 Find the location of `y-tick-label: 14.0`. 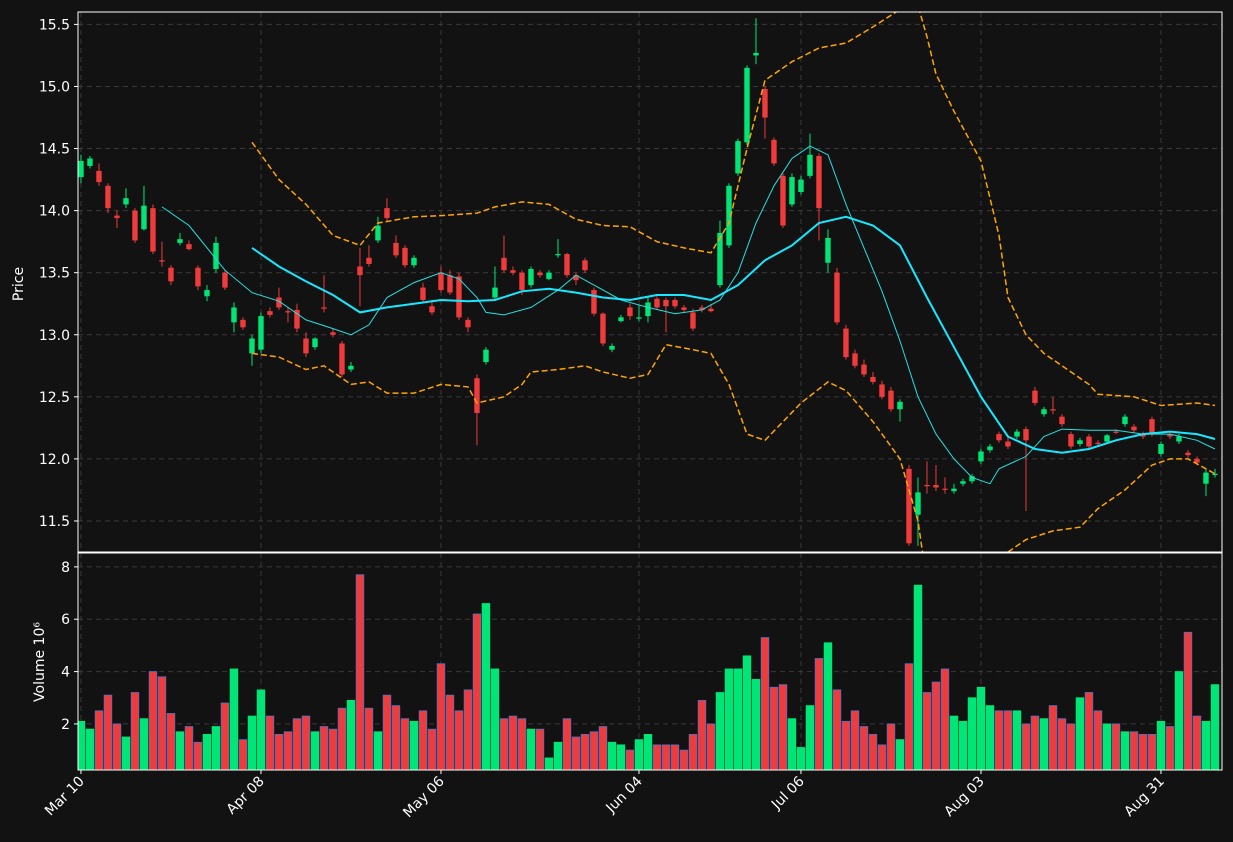

y-tick-label: 14.0 is located at coordinates (54, 212).